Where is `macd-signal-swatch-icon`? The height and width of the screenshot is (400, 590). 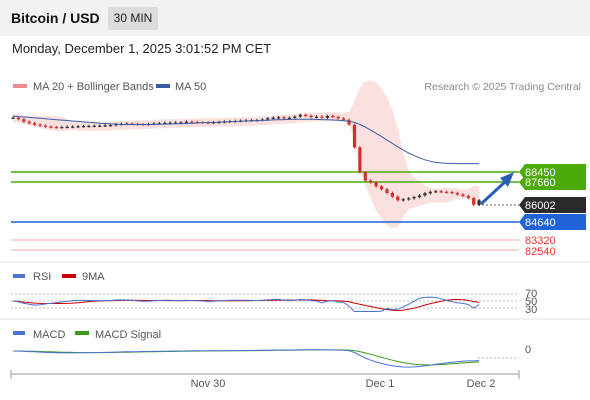 macd-signal-swatch-icon is located at coordinates (82, 333).